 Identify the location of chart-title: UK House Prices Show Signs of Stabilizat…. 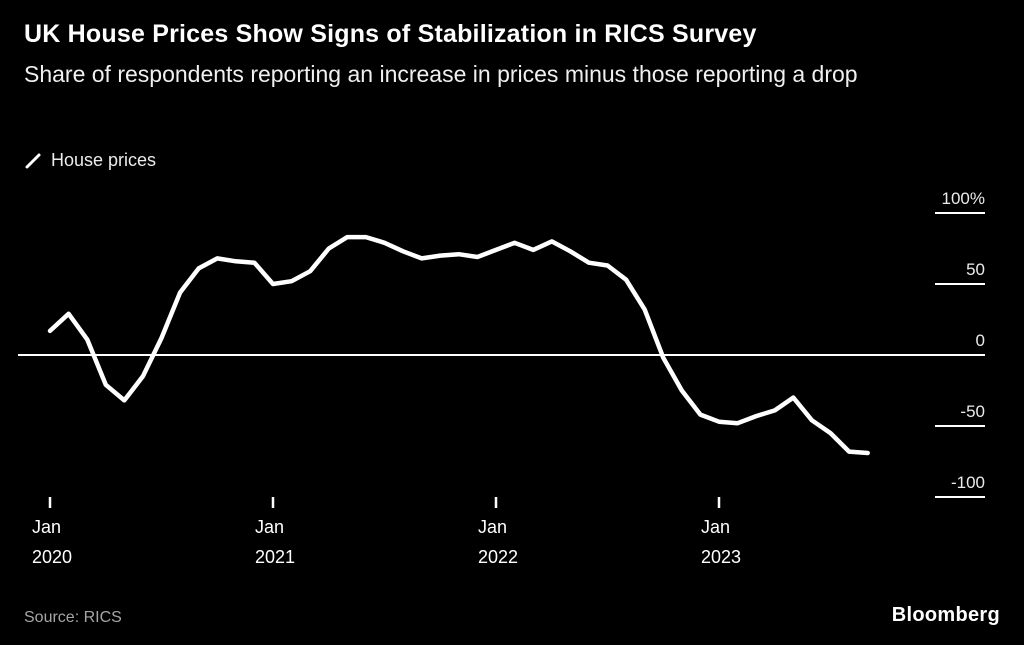
(390, 34).